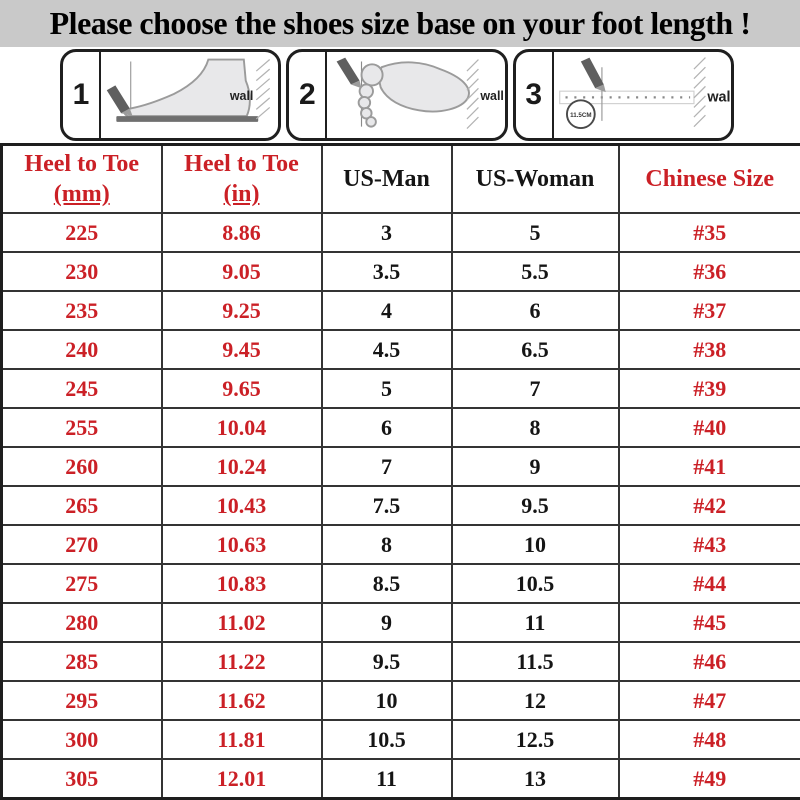 The image size is (800, 800). Describe the element at coordinates (81, 232) in the screenshot. I see `table-cell: 225` at that location.